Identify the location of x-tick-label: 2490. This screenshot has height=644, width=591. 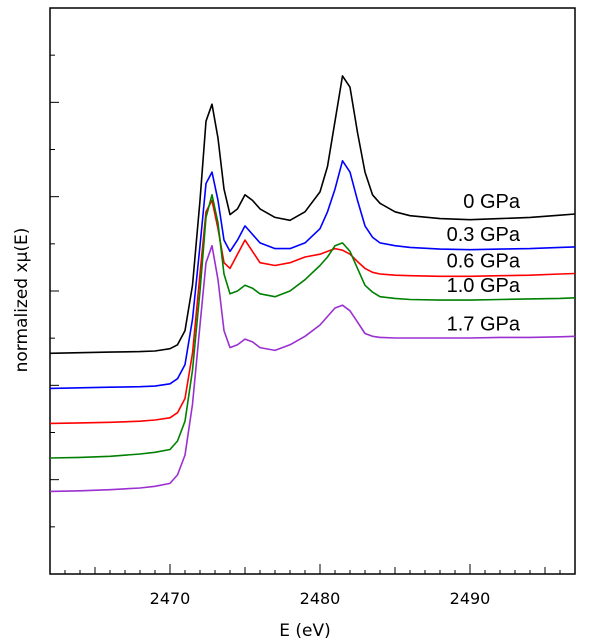
(470, 598).